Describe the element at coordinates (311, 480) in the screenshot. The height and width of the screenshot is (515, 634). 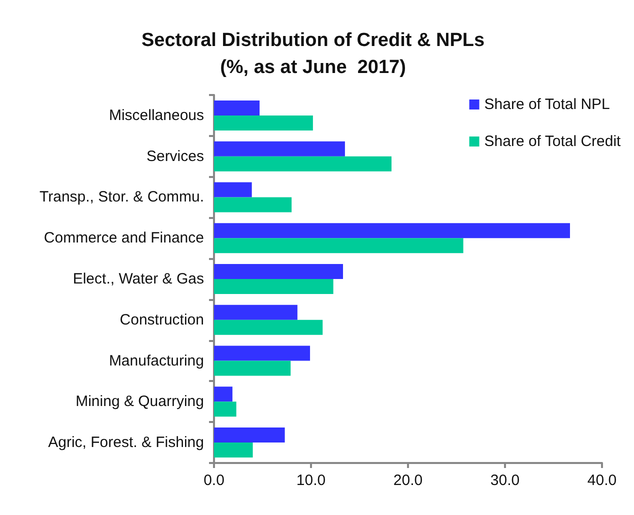
I see `x-tick-label: 10.0` at that location.